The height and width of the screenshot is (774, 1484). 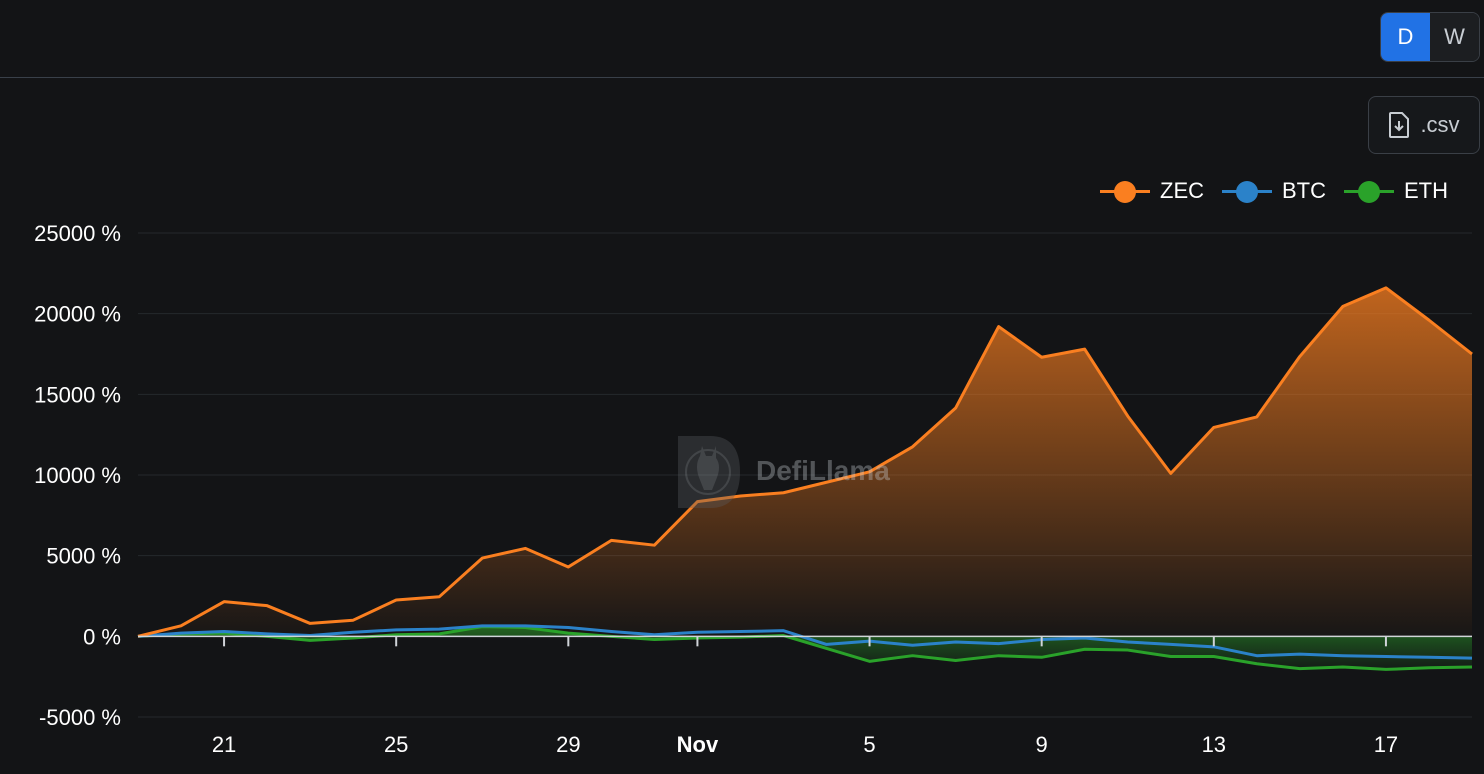 What do you see at coordinates (1396, 191) in the screenshot?
I see `legend-item-eth: ETH` at bounding box center [1396, 191].